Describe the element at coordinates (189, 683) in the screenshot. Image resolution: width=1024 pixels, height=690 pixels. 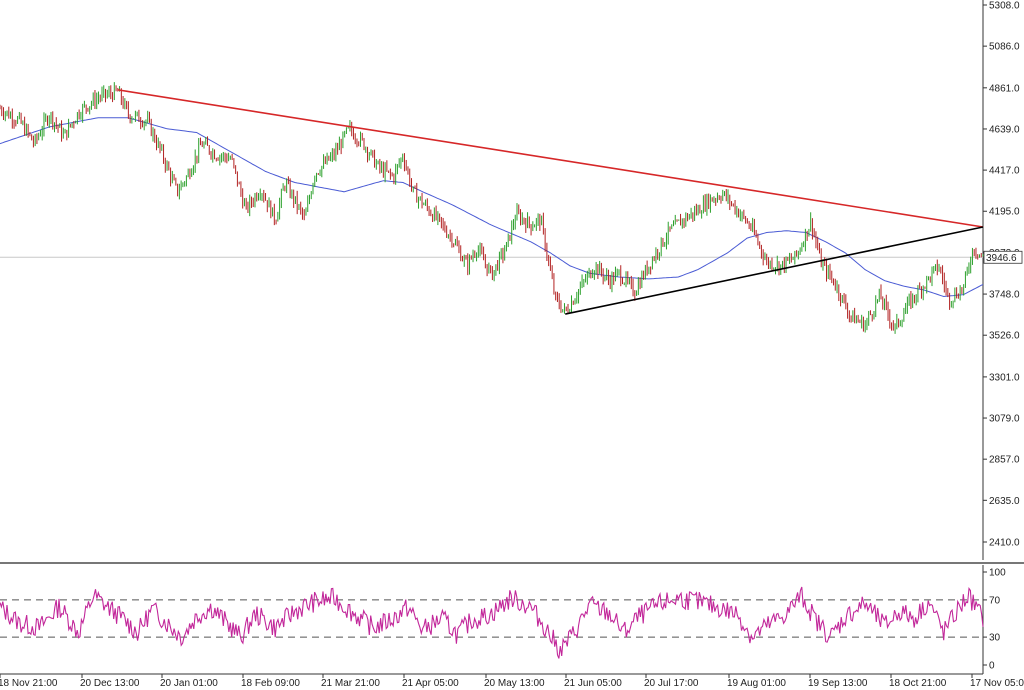
I see `time-tick-label: 20 Jan 01:00` at that location.